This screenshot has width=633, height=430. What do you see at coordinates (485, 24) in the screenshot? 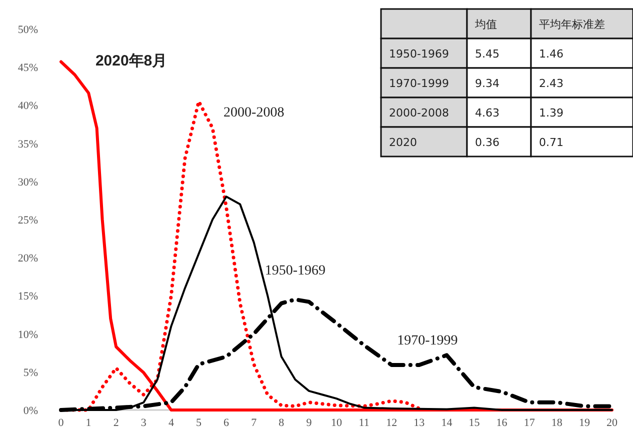
I see `annotation: 均值` at bounding box center [485, 24].